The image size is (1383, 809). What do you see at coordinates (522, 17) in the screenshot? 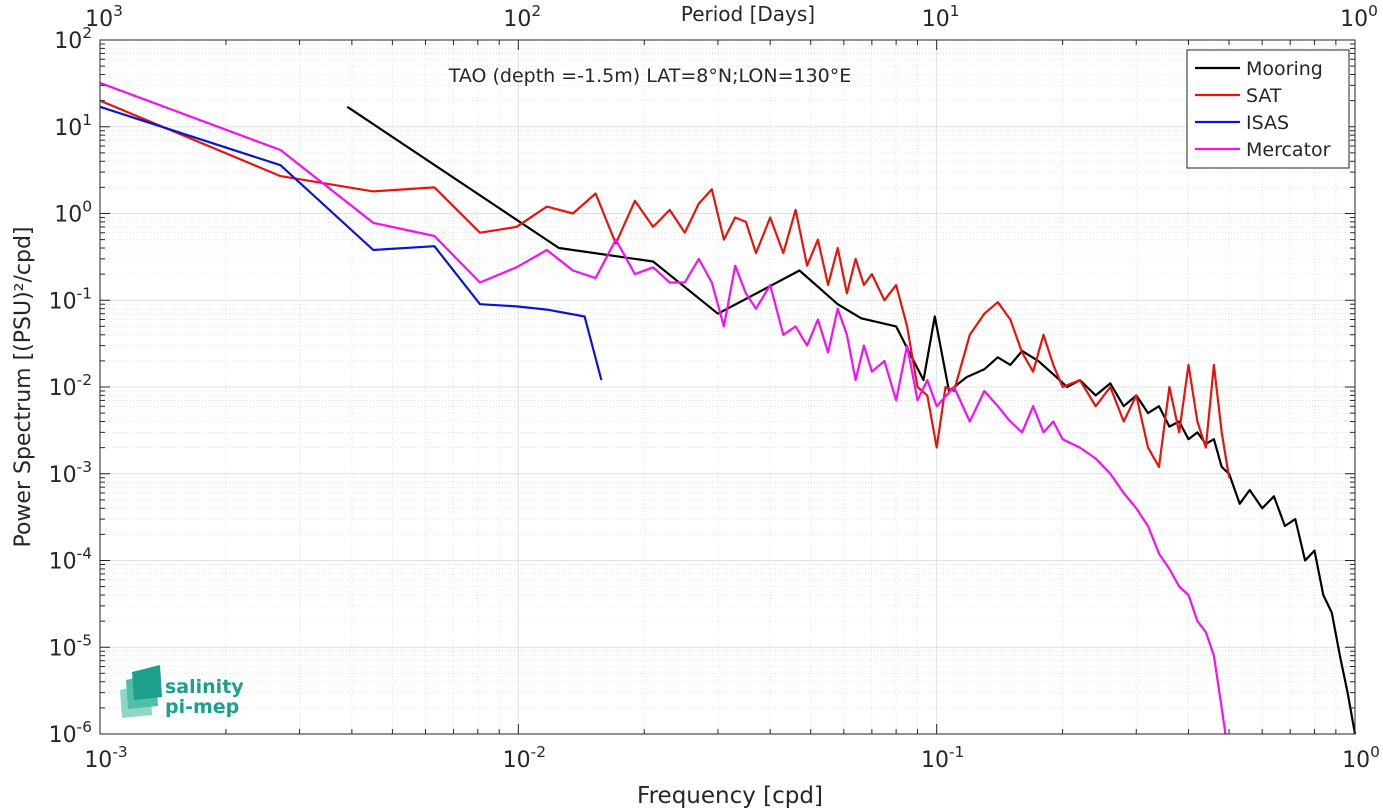
I see `top-x-tick-label: 10²` at bounding box center [522, 17].